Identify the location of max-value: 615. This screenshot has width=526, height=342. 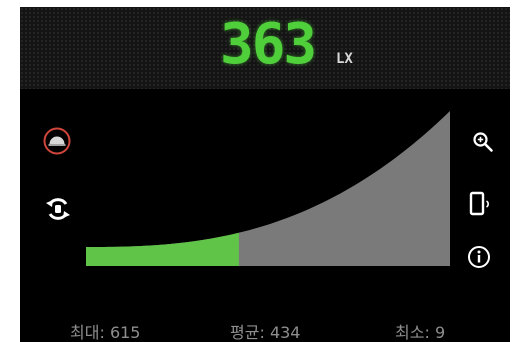
(125, 332).